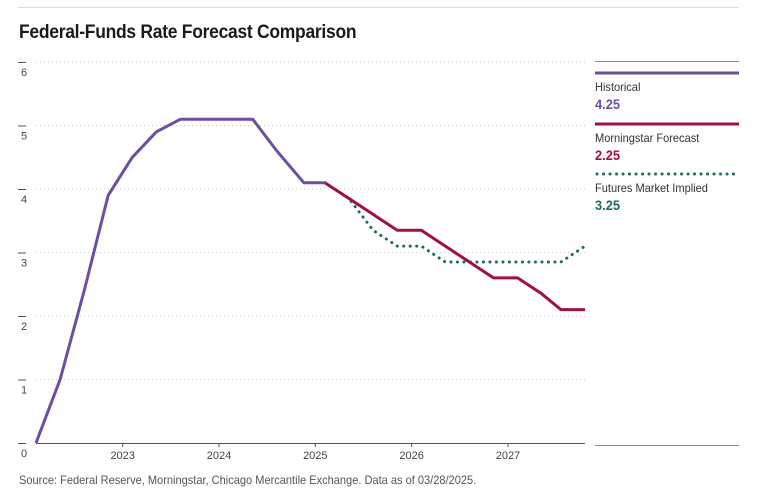  Describe the element at coordinates (24, 200) in the screenshot. I see `y-tick-label-4: 4` at that location.